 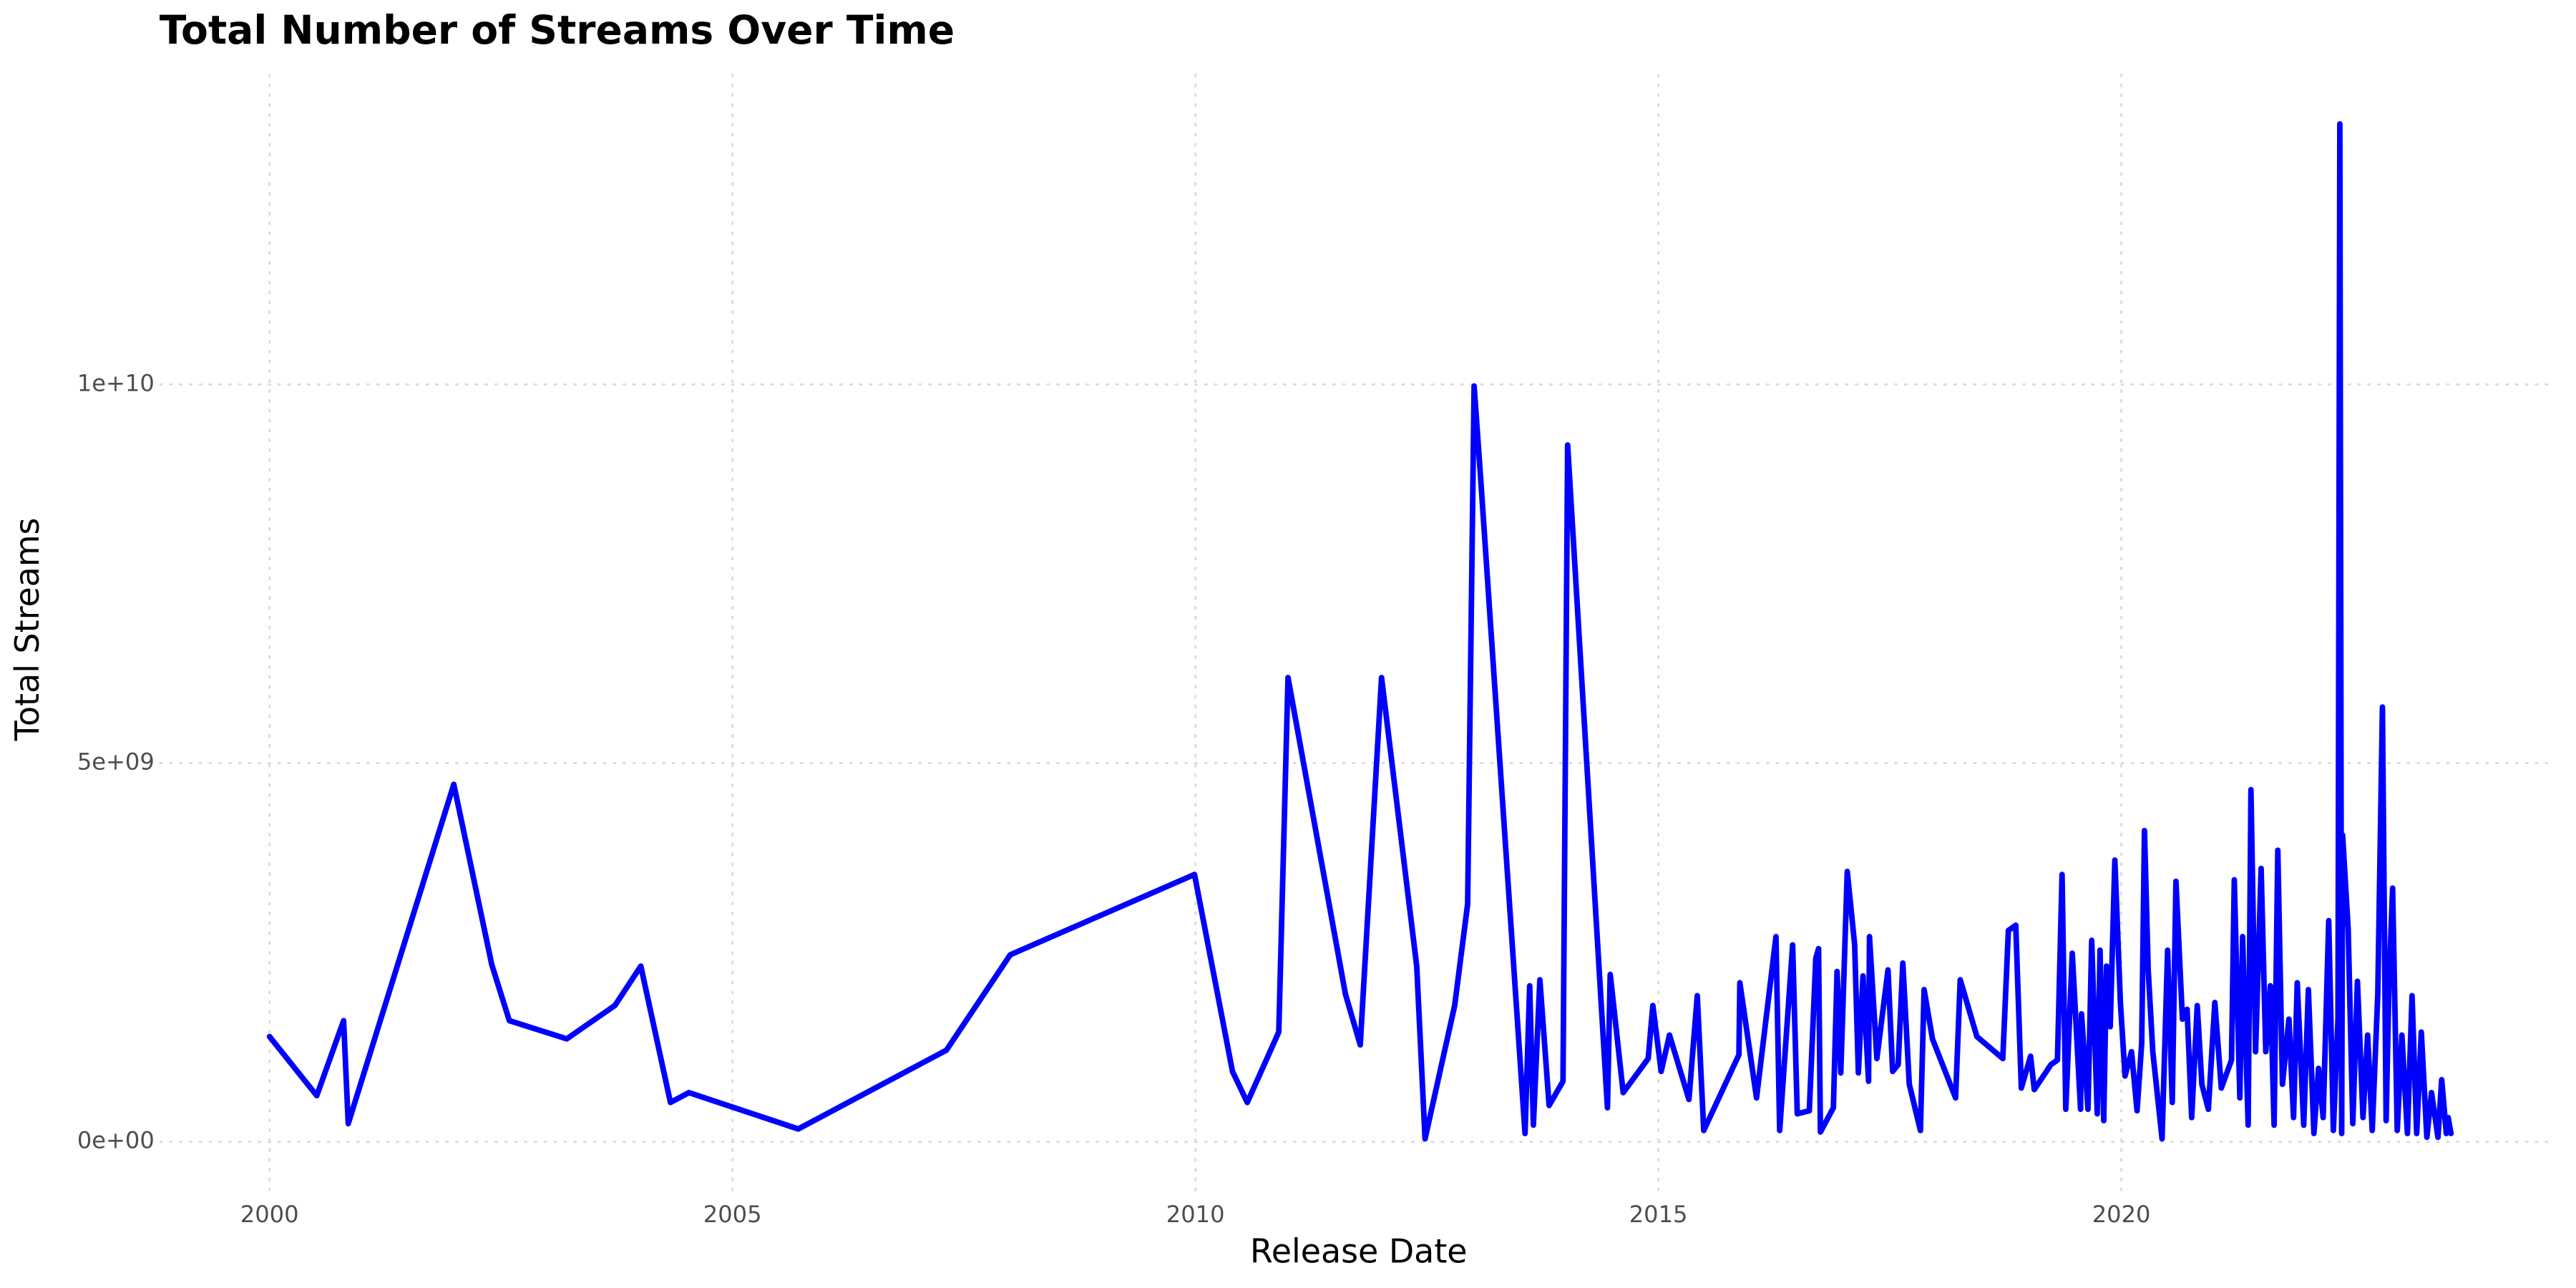 What do you see at coordinates (116, 1140) in the screenshot?
I see `y-tick-label: 0e+00` at bounding box center [116, 1140].